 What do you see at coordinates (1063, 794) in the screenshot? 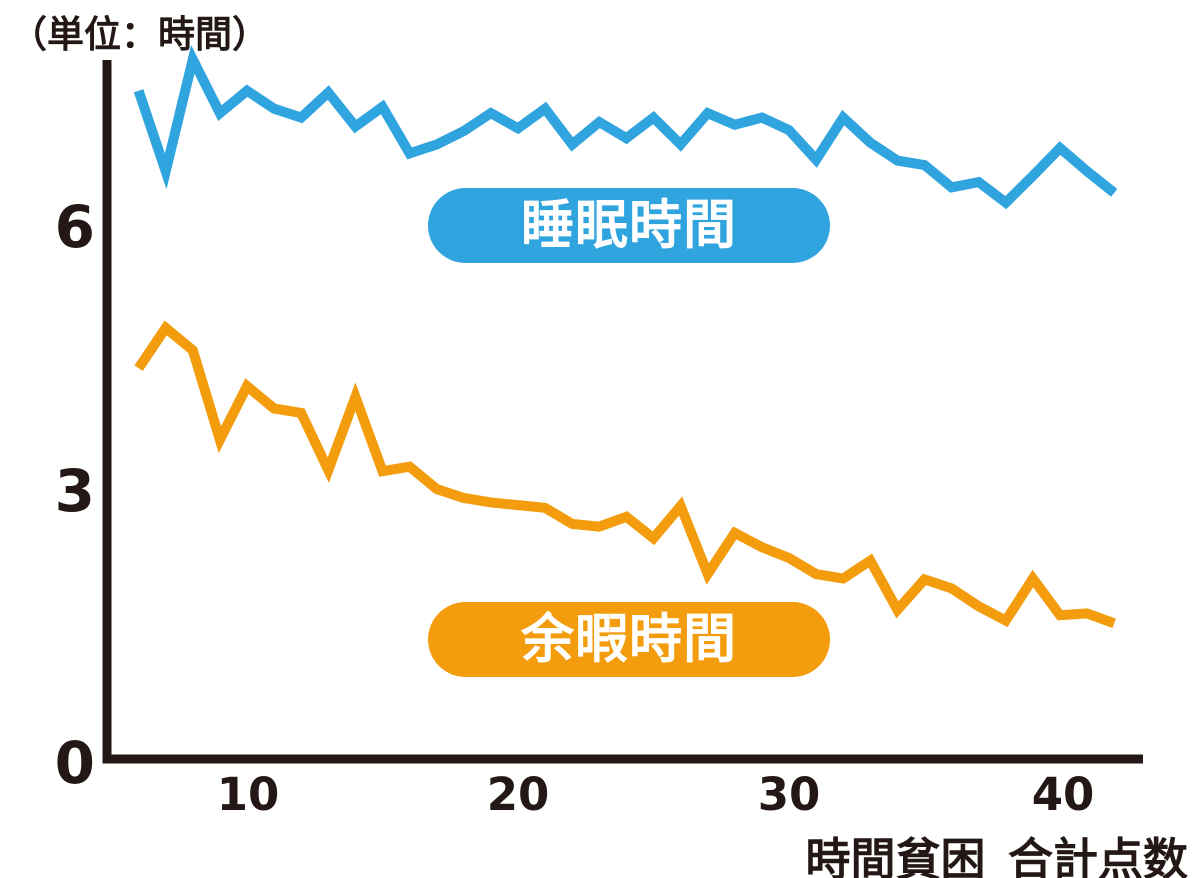
I see `x-tick-40: 40` at bounding box center [1063, 794].